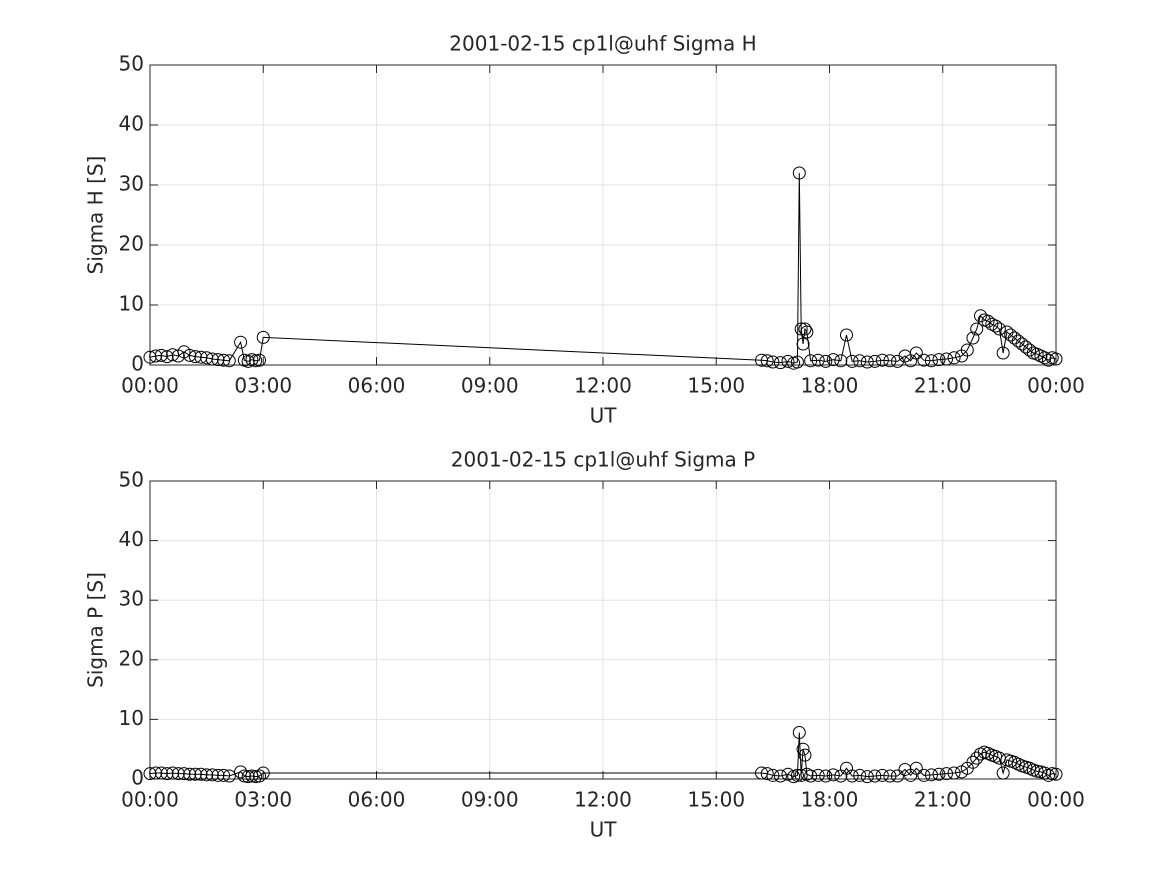  I want to click on chart-title: 2001-02-15 cp1l@uhf Sigma H, so click(602, 44).